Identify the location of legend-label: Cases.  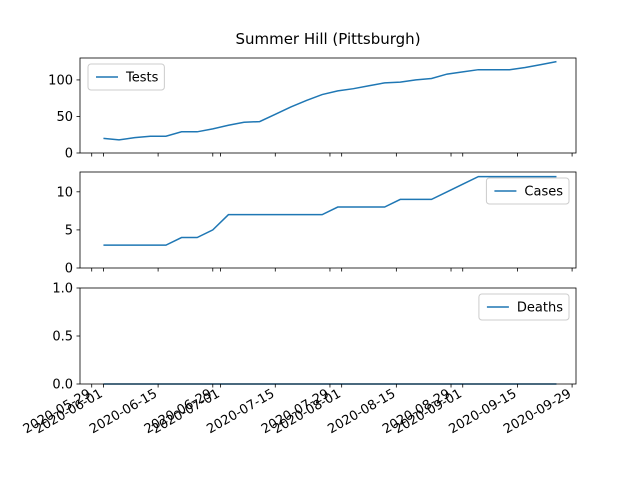
(543, 192).